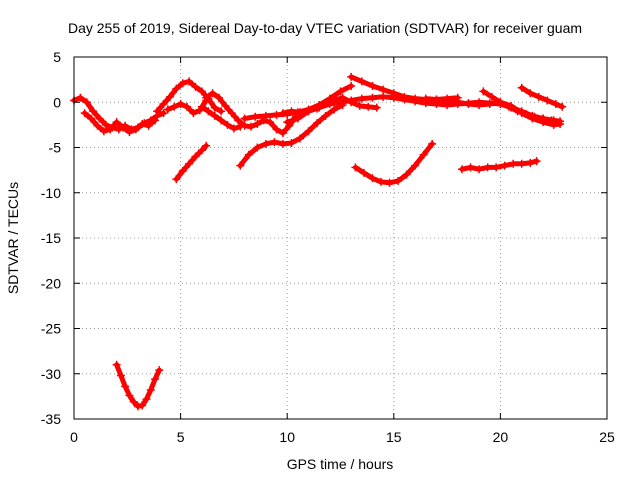 The width and height of the screenshot is (640, 480). I want to click on y-tick-label: -15, so click(51, 238).